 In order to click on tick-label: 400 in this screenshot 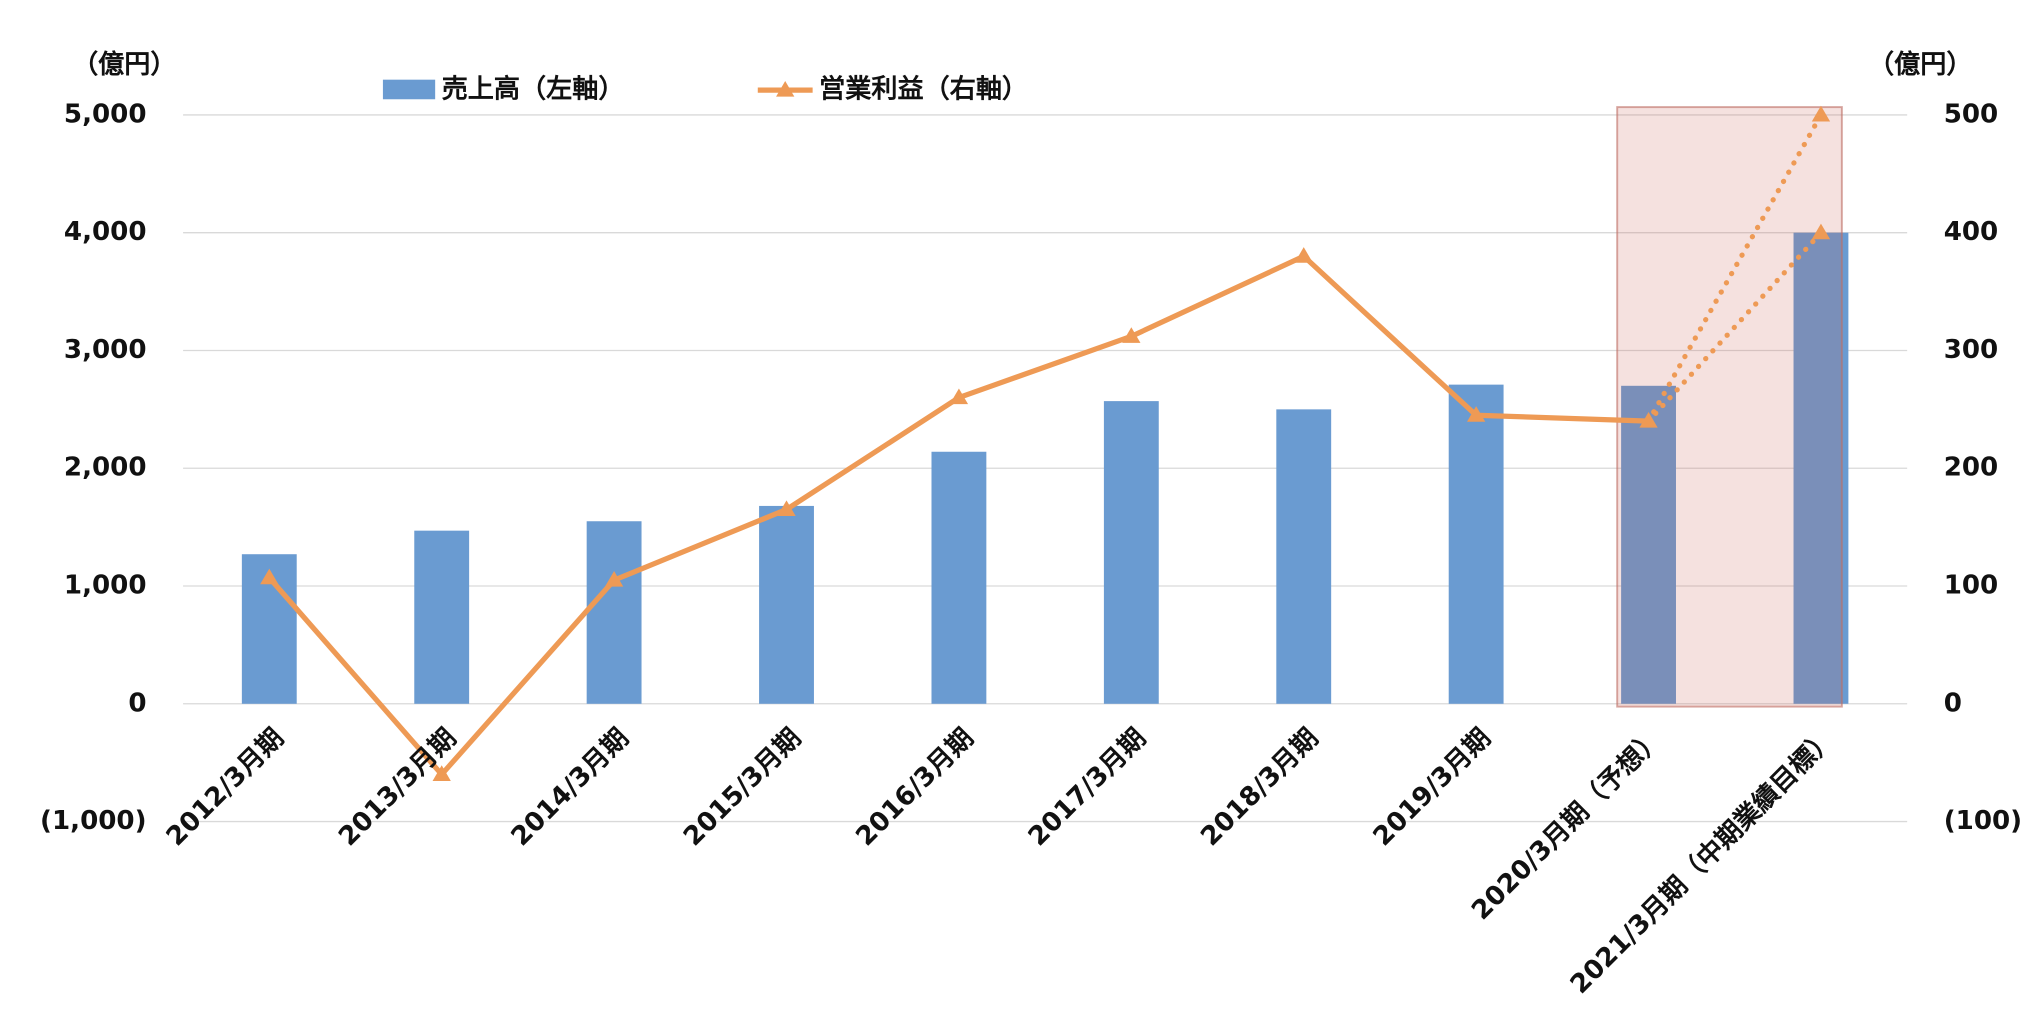, I will do `click(1971, 232)`.